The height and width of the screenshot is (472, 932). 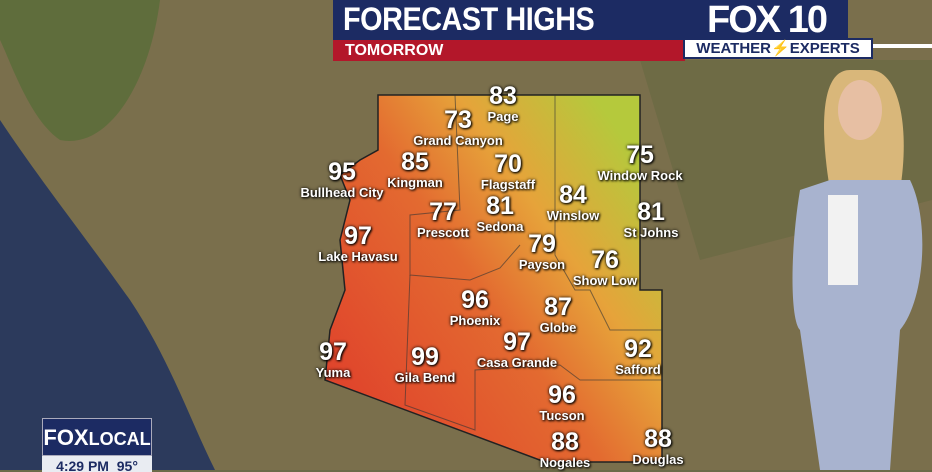 I want to click on city-label: 81 St Johns, so click(x=651, y=219).